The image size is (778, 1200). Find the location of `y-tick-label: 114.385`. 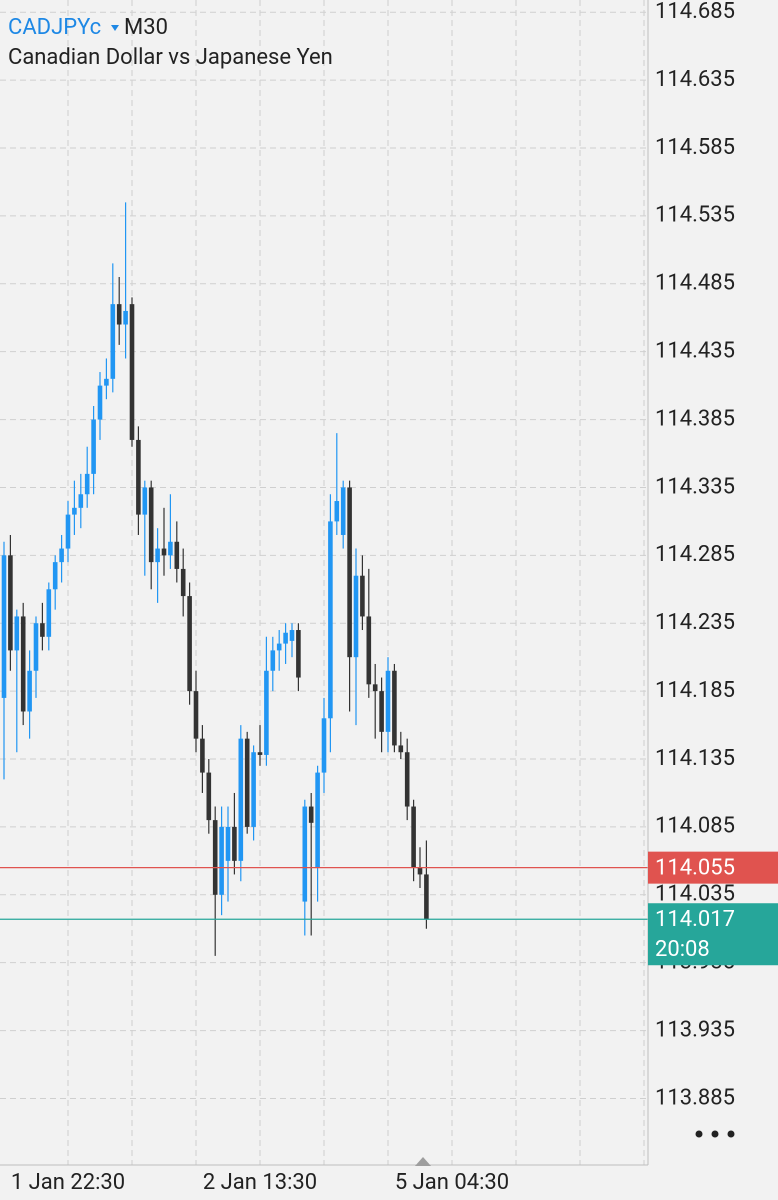

y-tick-label: 114.385 is located at coordinates (695, 418).